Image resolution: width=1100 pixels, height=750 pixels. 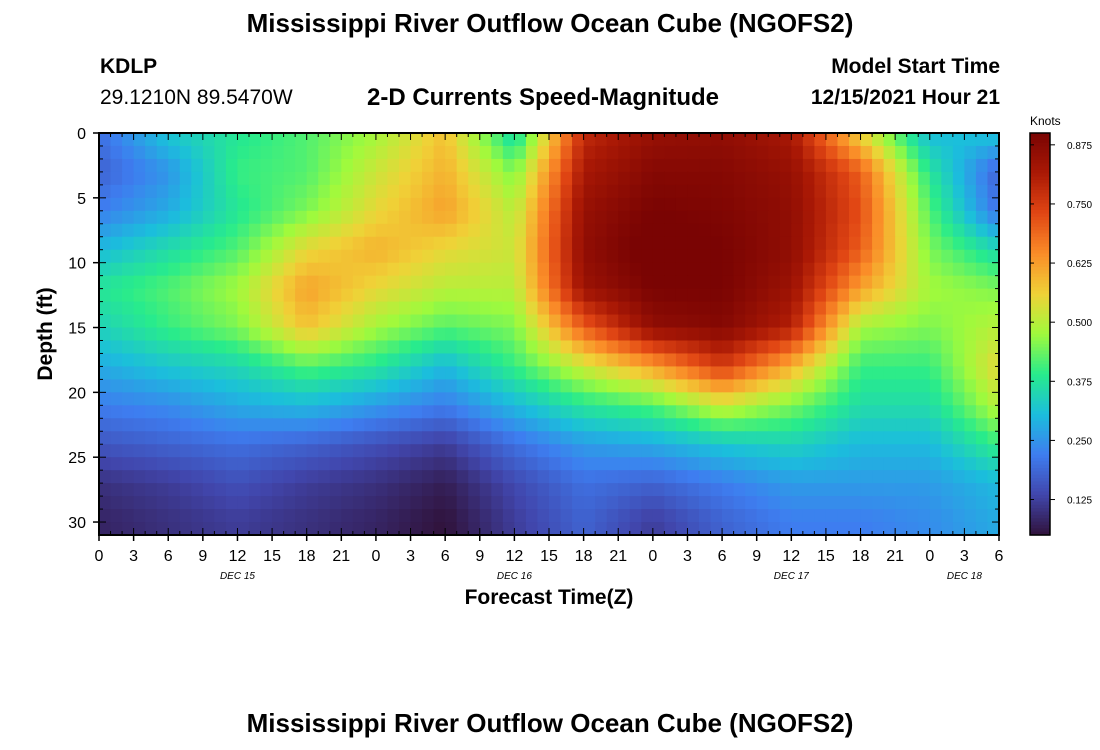 I want to click on x-tick-label: 12, so click(x=791, y=556).